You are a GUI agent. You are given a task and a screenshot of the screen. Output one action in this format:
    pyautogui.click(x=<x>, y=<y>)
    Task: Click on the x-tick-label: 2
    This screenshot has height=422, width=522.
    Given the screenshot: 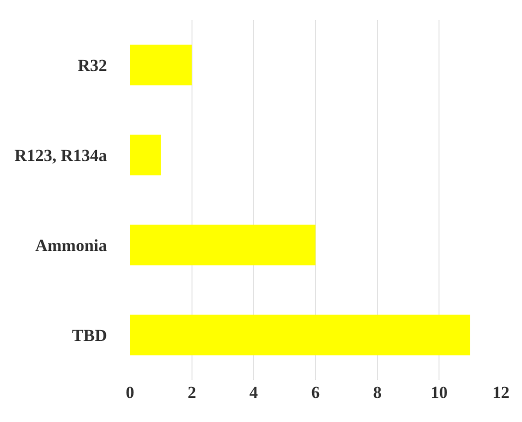 What is the action you would take?
    pyautogui.click(x=192, y=392)
    